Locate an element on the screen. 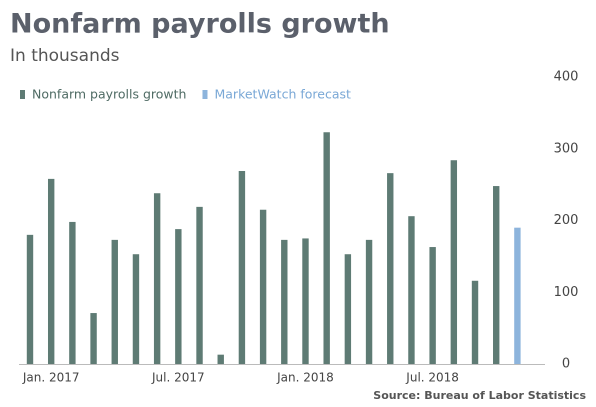 The width and height of the screenshot is (596, 407). x-tick-label: Jan. 2017 is located at coordinates (51, 378).